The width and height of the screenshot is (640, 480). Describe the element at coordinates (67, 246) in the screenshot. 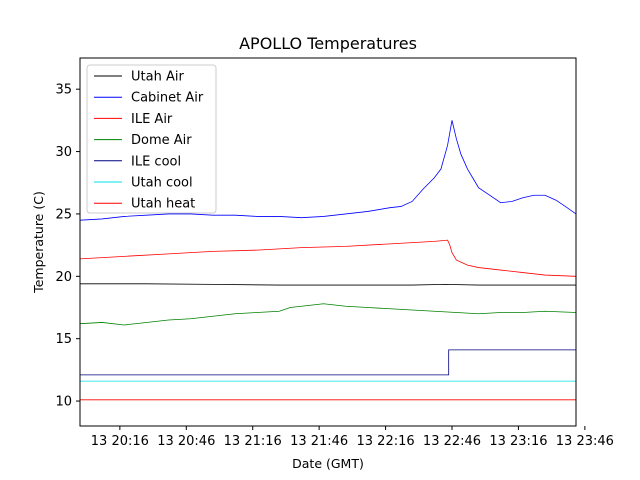

I see `y-axis-ticks: 10 15 20 25 30 35` at that location.